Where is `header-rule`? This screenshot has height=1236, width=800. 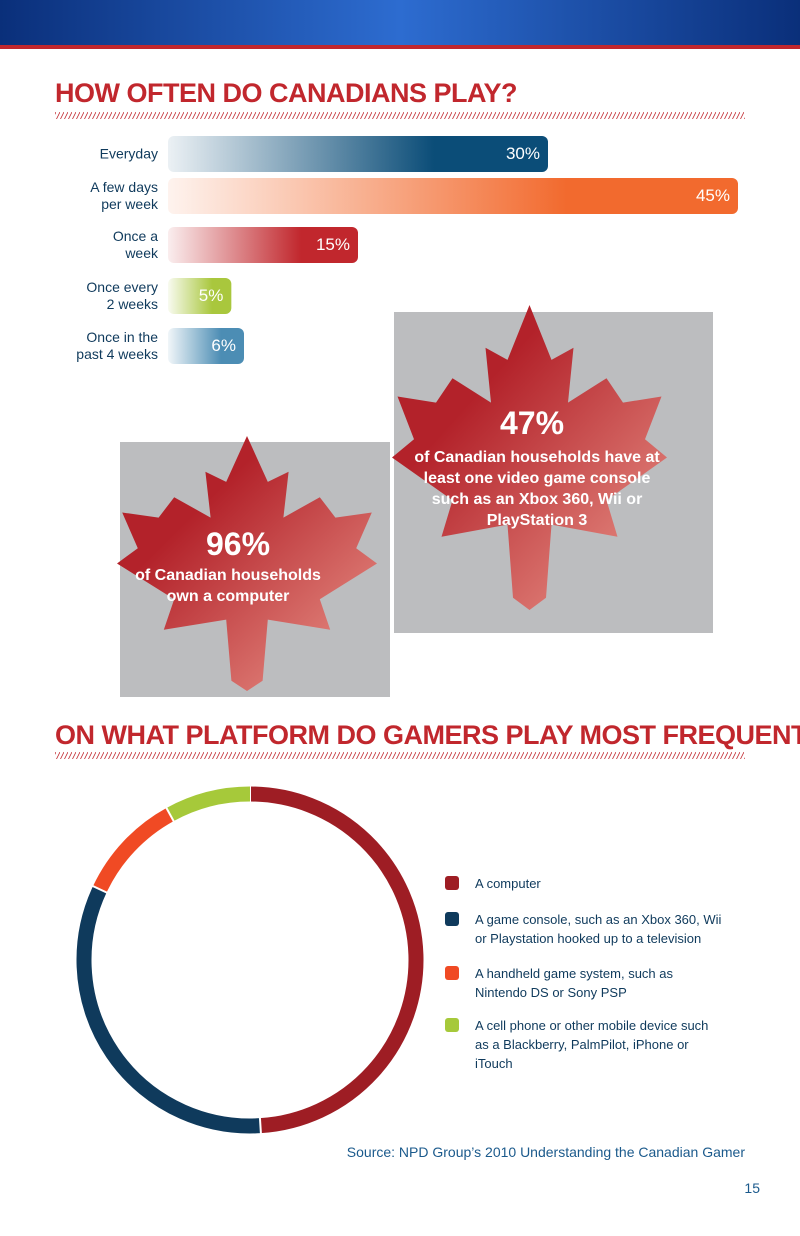 header-rule is located at coordinates (400, 47).